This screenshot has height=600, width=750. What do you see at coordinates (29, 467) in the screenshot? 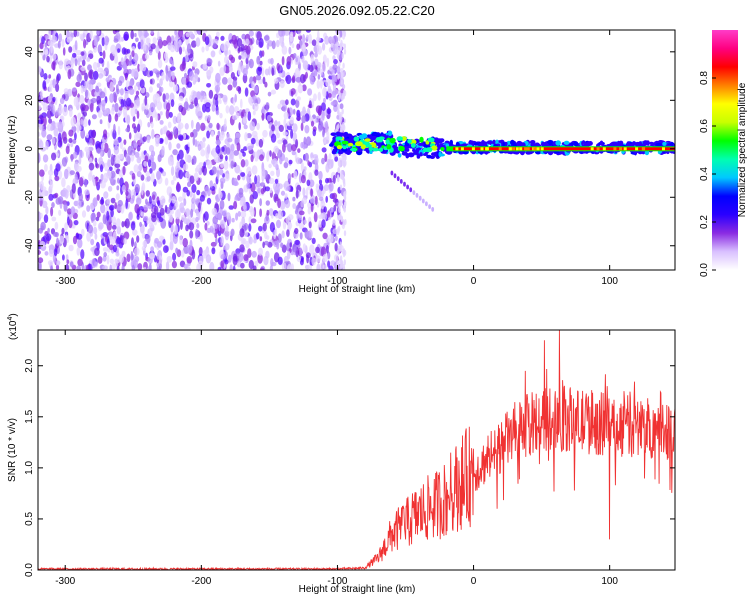
I see `y-tick-label: 1.0` at bounding box center [29, 467].